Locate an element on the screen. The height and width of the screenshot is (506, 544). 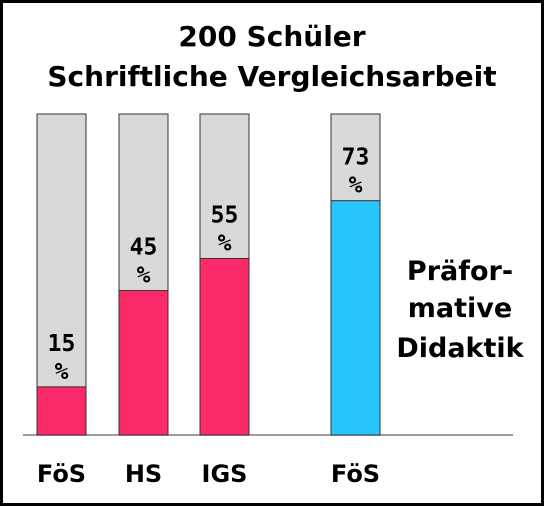
category-label-4: FöS is located at coordinates (355, 474).